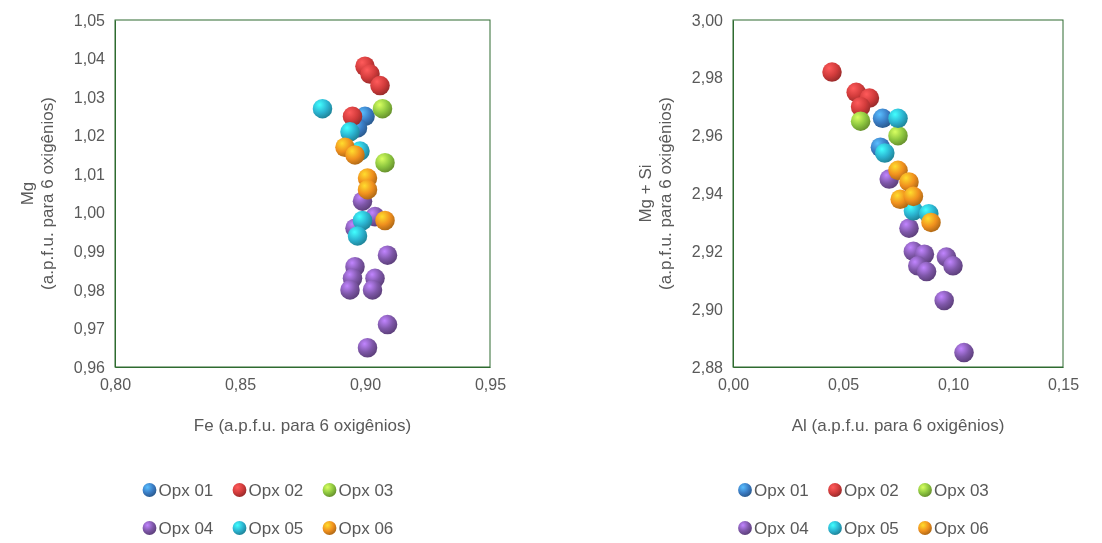 Image resolution: width=1102 pixels, height=543 pixels. What do you see at coordinates (1063, 385) in the screenshot?
I see `x-tick-label: 0,15` at bounding box center [1063, 385].